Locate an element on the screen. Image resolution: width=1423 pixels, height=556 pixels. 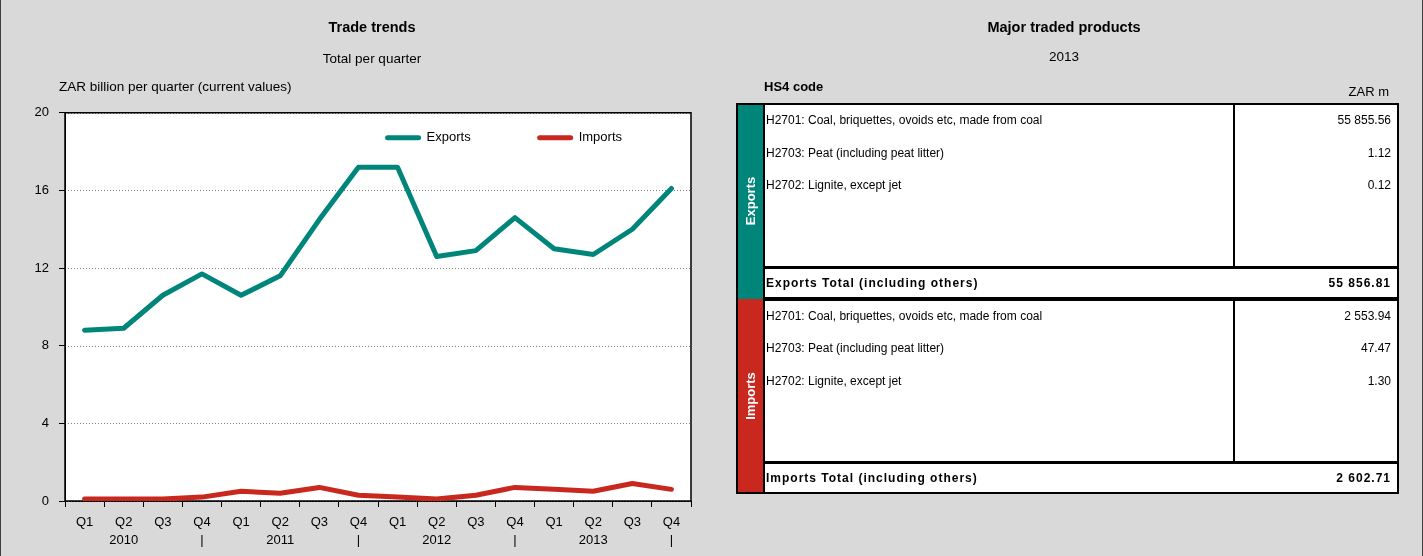
y-tick-label: 8 is located at coordinates (45, 345).